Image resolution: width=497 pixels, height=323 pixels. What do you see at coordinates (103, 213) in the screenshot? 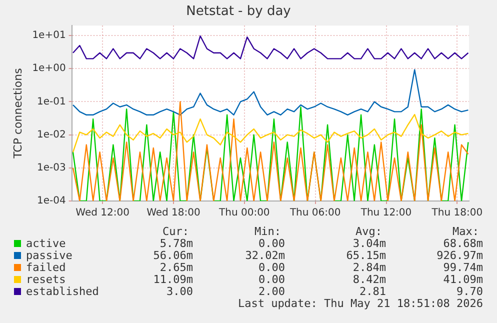
I see `x-tick-label: Wed 12:00` at bounding box center [103, 213].